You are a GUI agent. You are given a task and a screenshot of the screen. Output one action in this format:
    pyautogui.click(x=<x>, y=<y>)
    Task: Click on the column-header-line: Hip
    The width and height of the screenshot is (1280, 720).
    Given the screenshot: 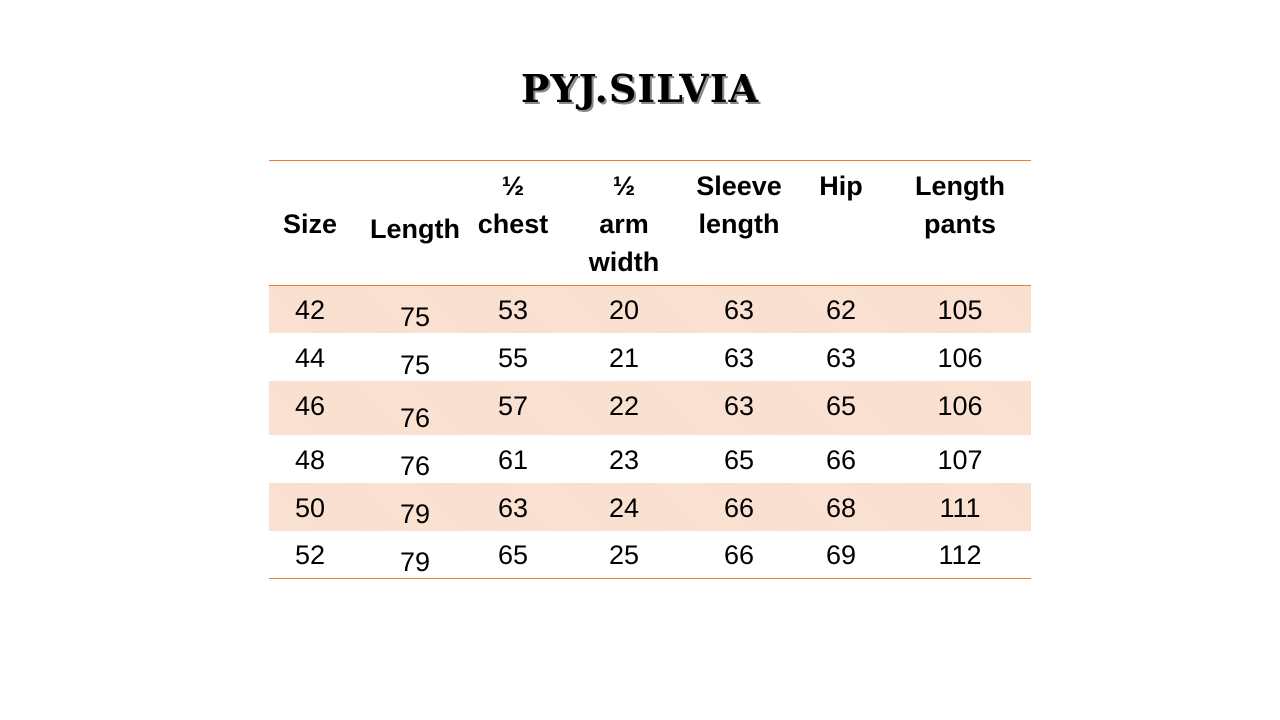 What is the action you would take?
    pyautogui.click(x=841, y=186)
    